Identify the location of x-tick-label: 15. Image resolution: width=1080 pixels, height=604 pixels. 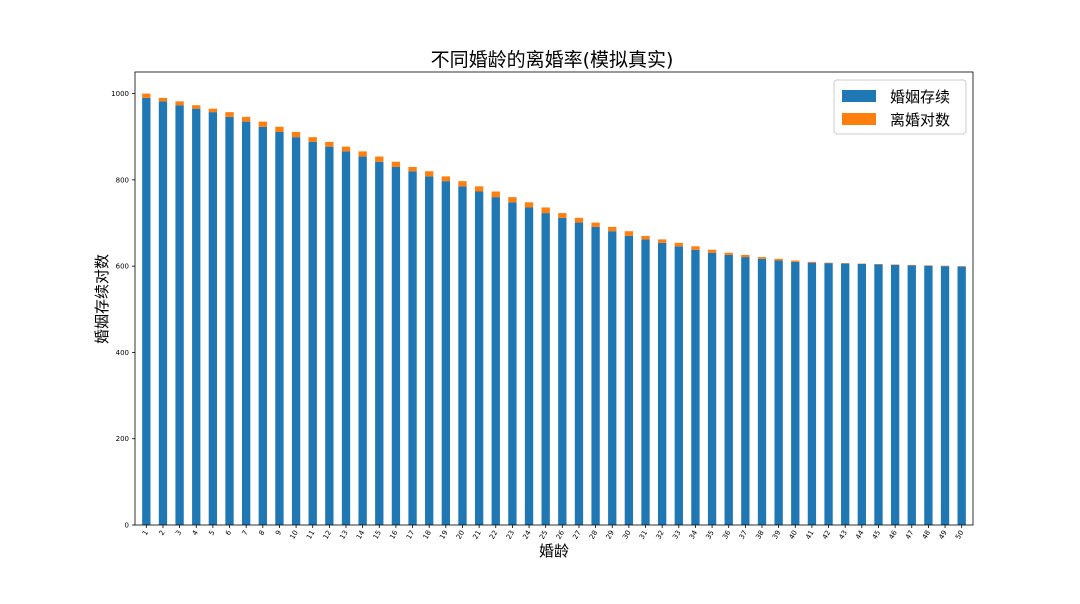
(377, 535).